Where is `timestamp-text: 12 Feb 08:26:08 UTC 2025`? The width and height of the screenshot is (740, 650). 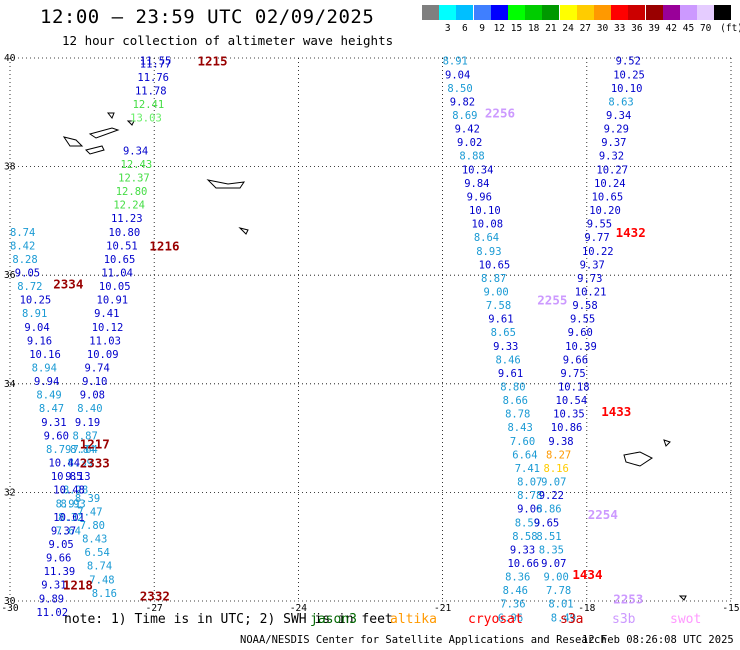 timestamp-text: 12 Feb 08:26:08 UTC 2025 is located at coordinates (658, 640).